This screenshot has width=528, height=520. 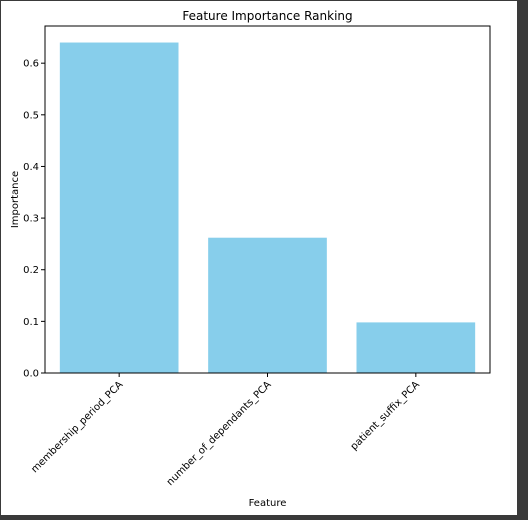 What do you see at coordinates (31, 322) in the screenshot?
I see `y-tick-label: 0.1` at bounding box center [31, 322].